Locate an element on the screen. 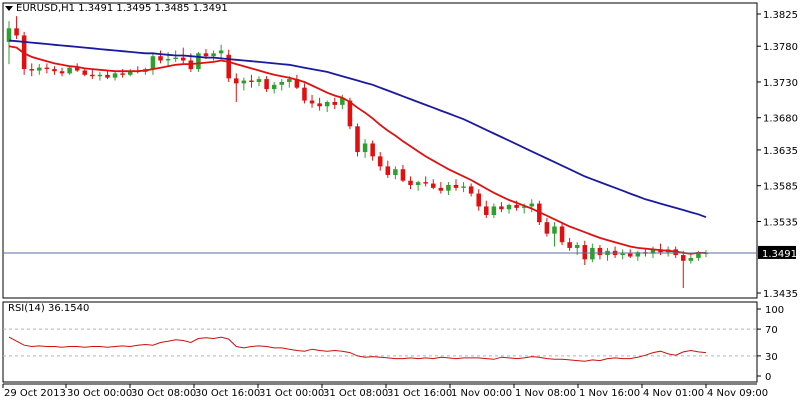 The height and width of the screenshot is (400, 800). time-tick-label: 1 Nov 08:00 is located at coordinates (545, 393).